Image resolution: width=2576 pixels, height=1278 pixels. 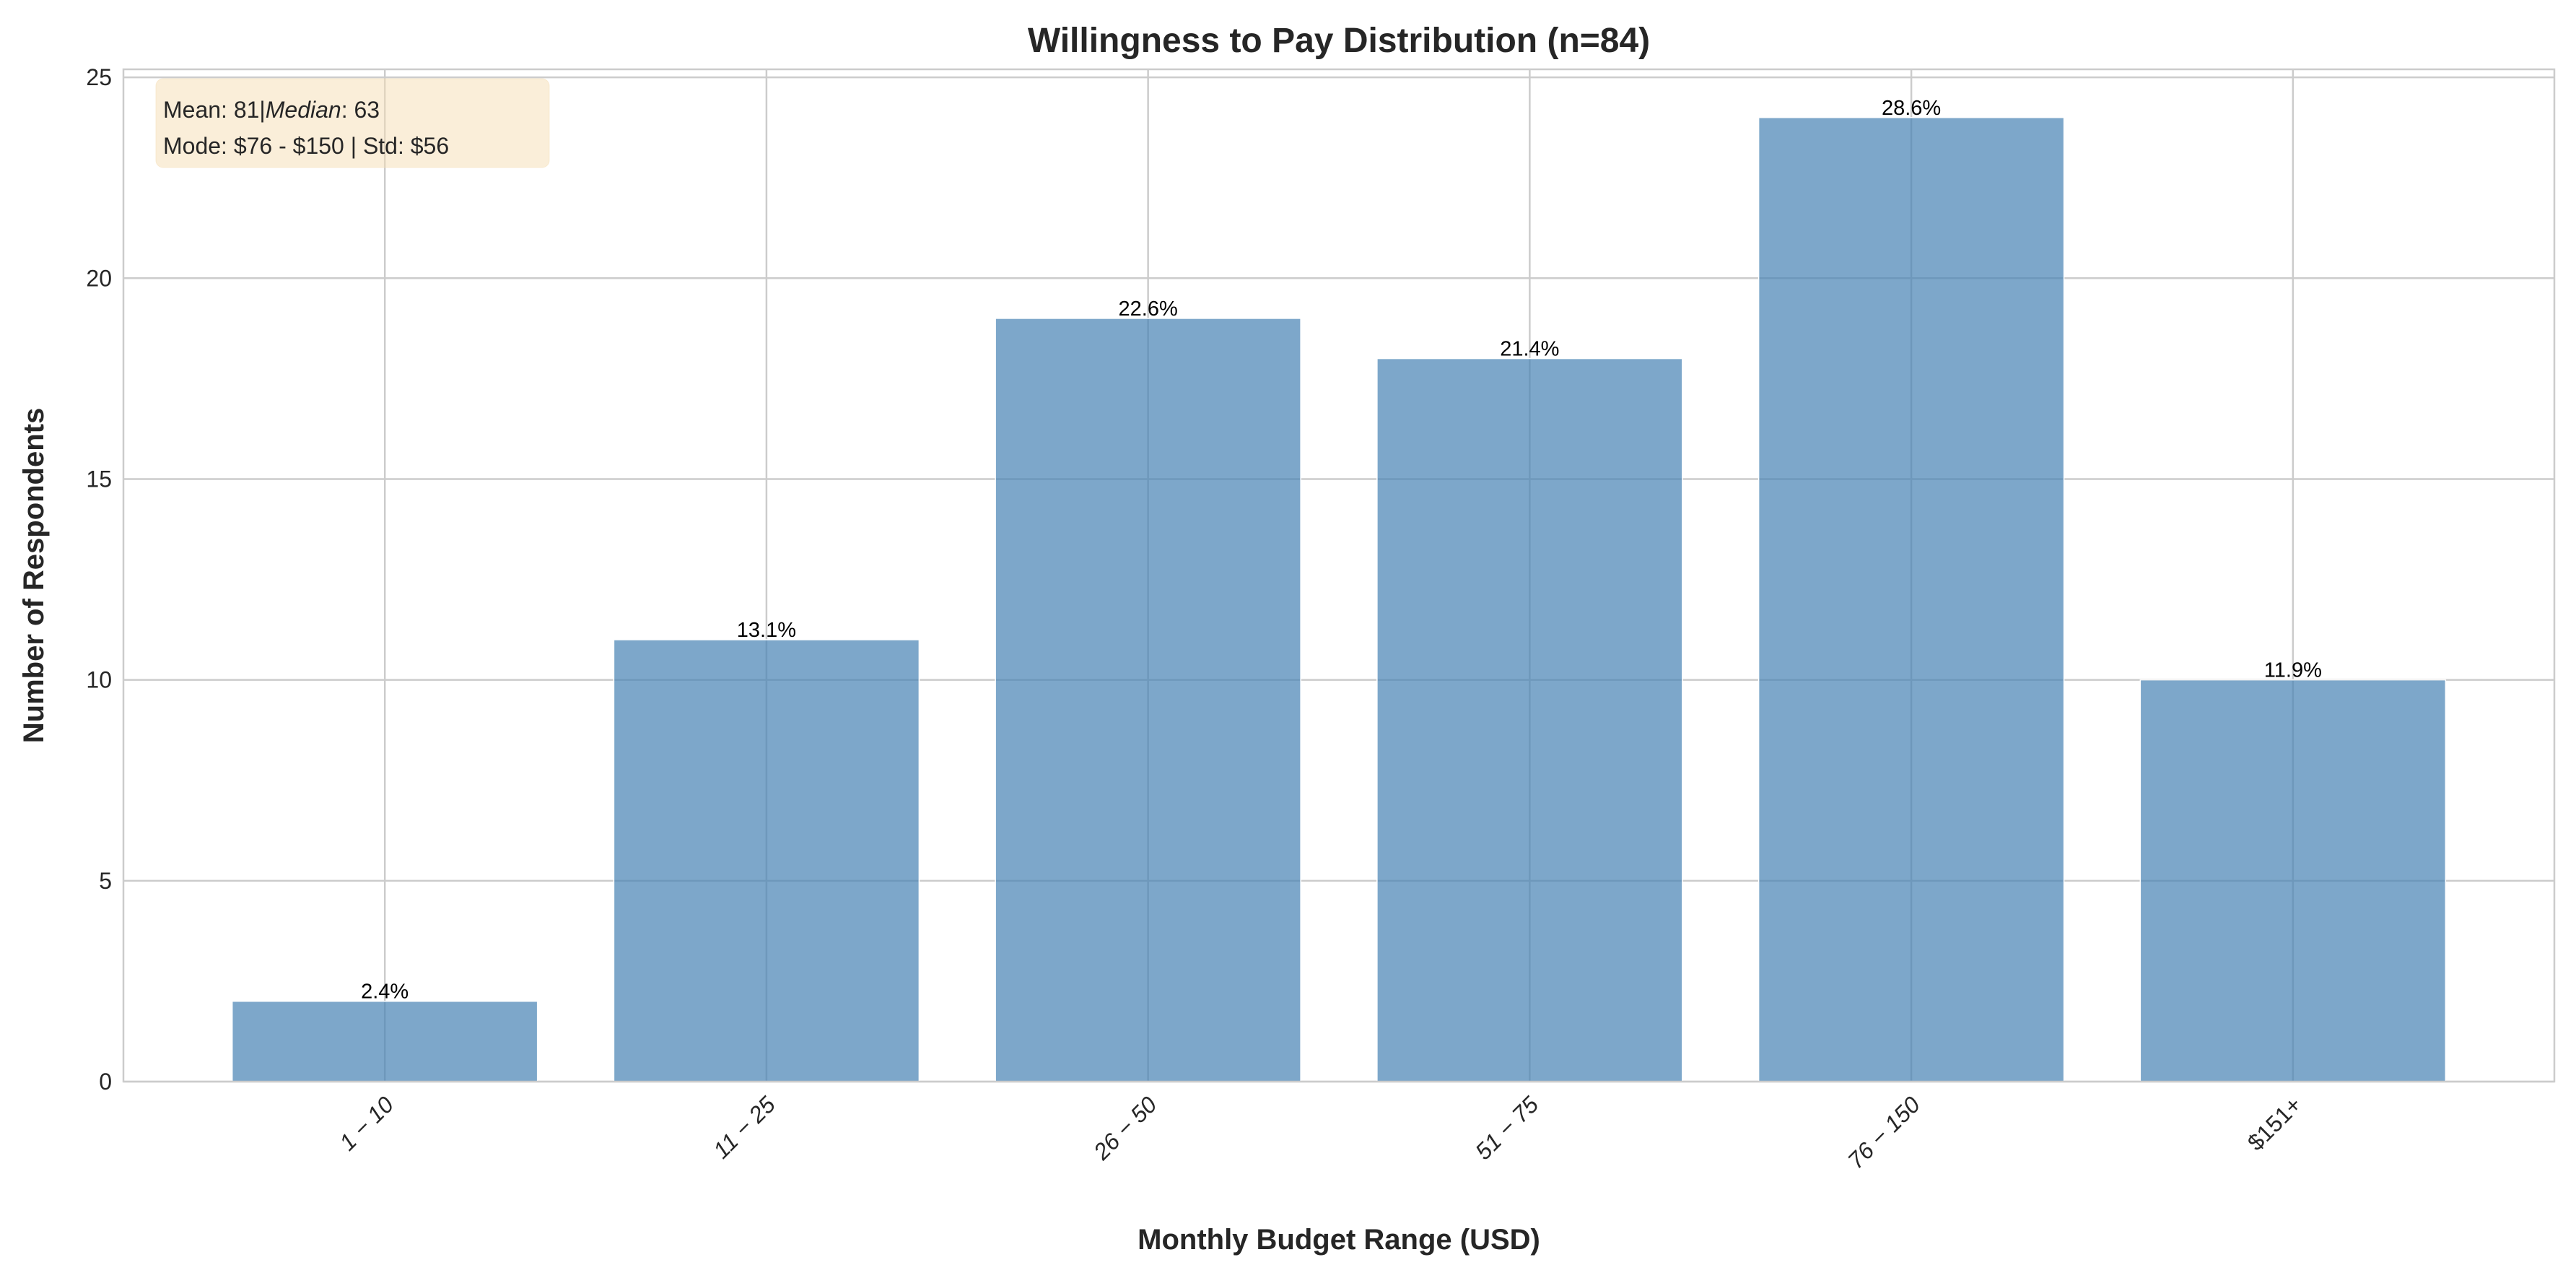 I want to click on data-label: 22.6%, so click(x=1148, y=309).